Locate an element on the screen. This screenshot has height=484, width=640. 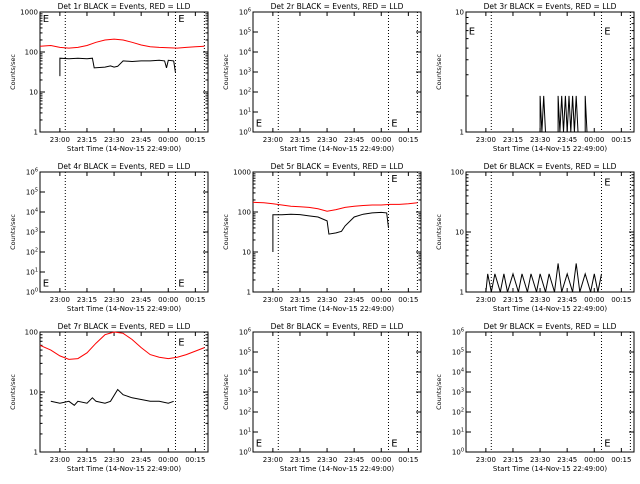
panel-title: Det 7r BLACK = Events, RED = LLD is located at coordinates (124, 326).